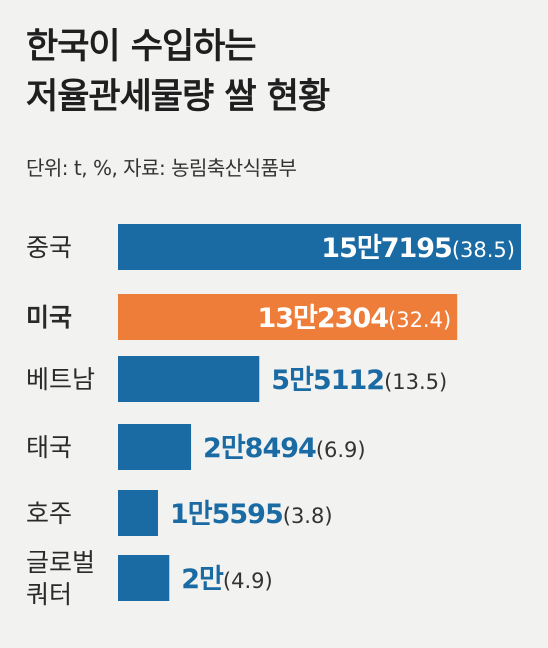 The height and width of the screenshot is (648, 548). What do you see at coordinates (60, 379) in the screenshot?
I see `category-label: 베트남` at bounding box center [60, 379].